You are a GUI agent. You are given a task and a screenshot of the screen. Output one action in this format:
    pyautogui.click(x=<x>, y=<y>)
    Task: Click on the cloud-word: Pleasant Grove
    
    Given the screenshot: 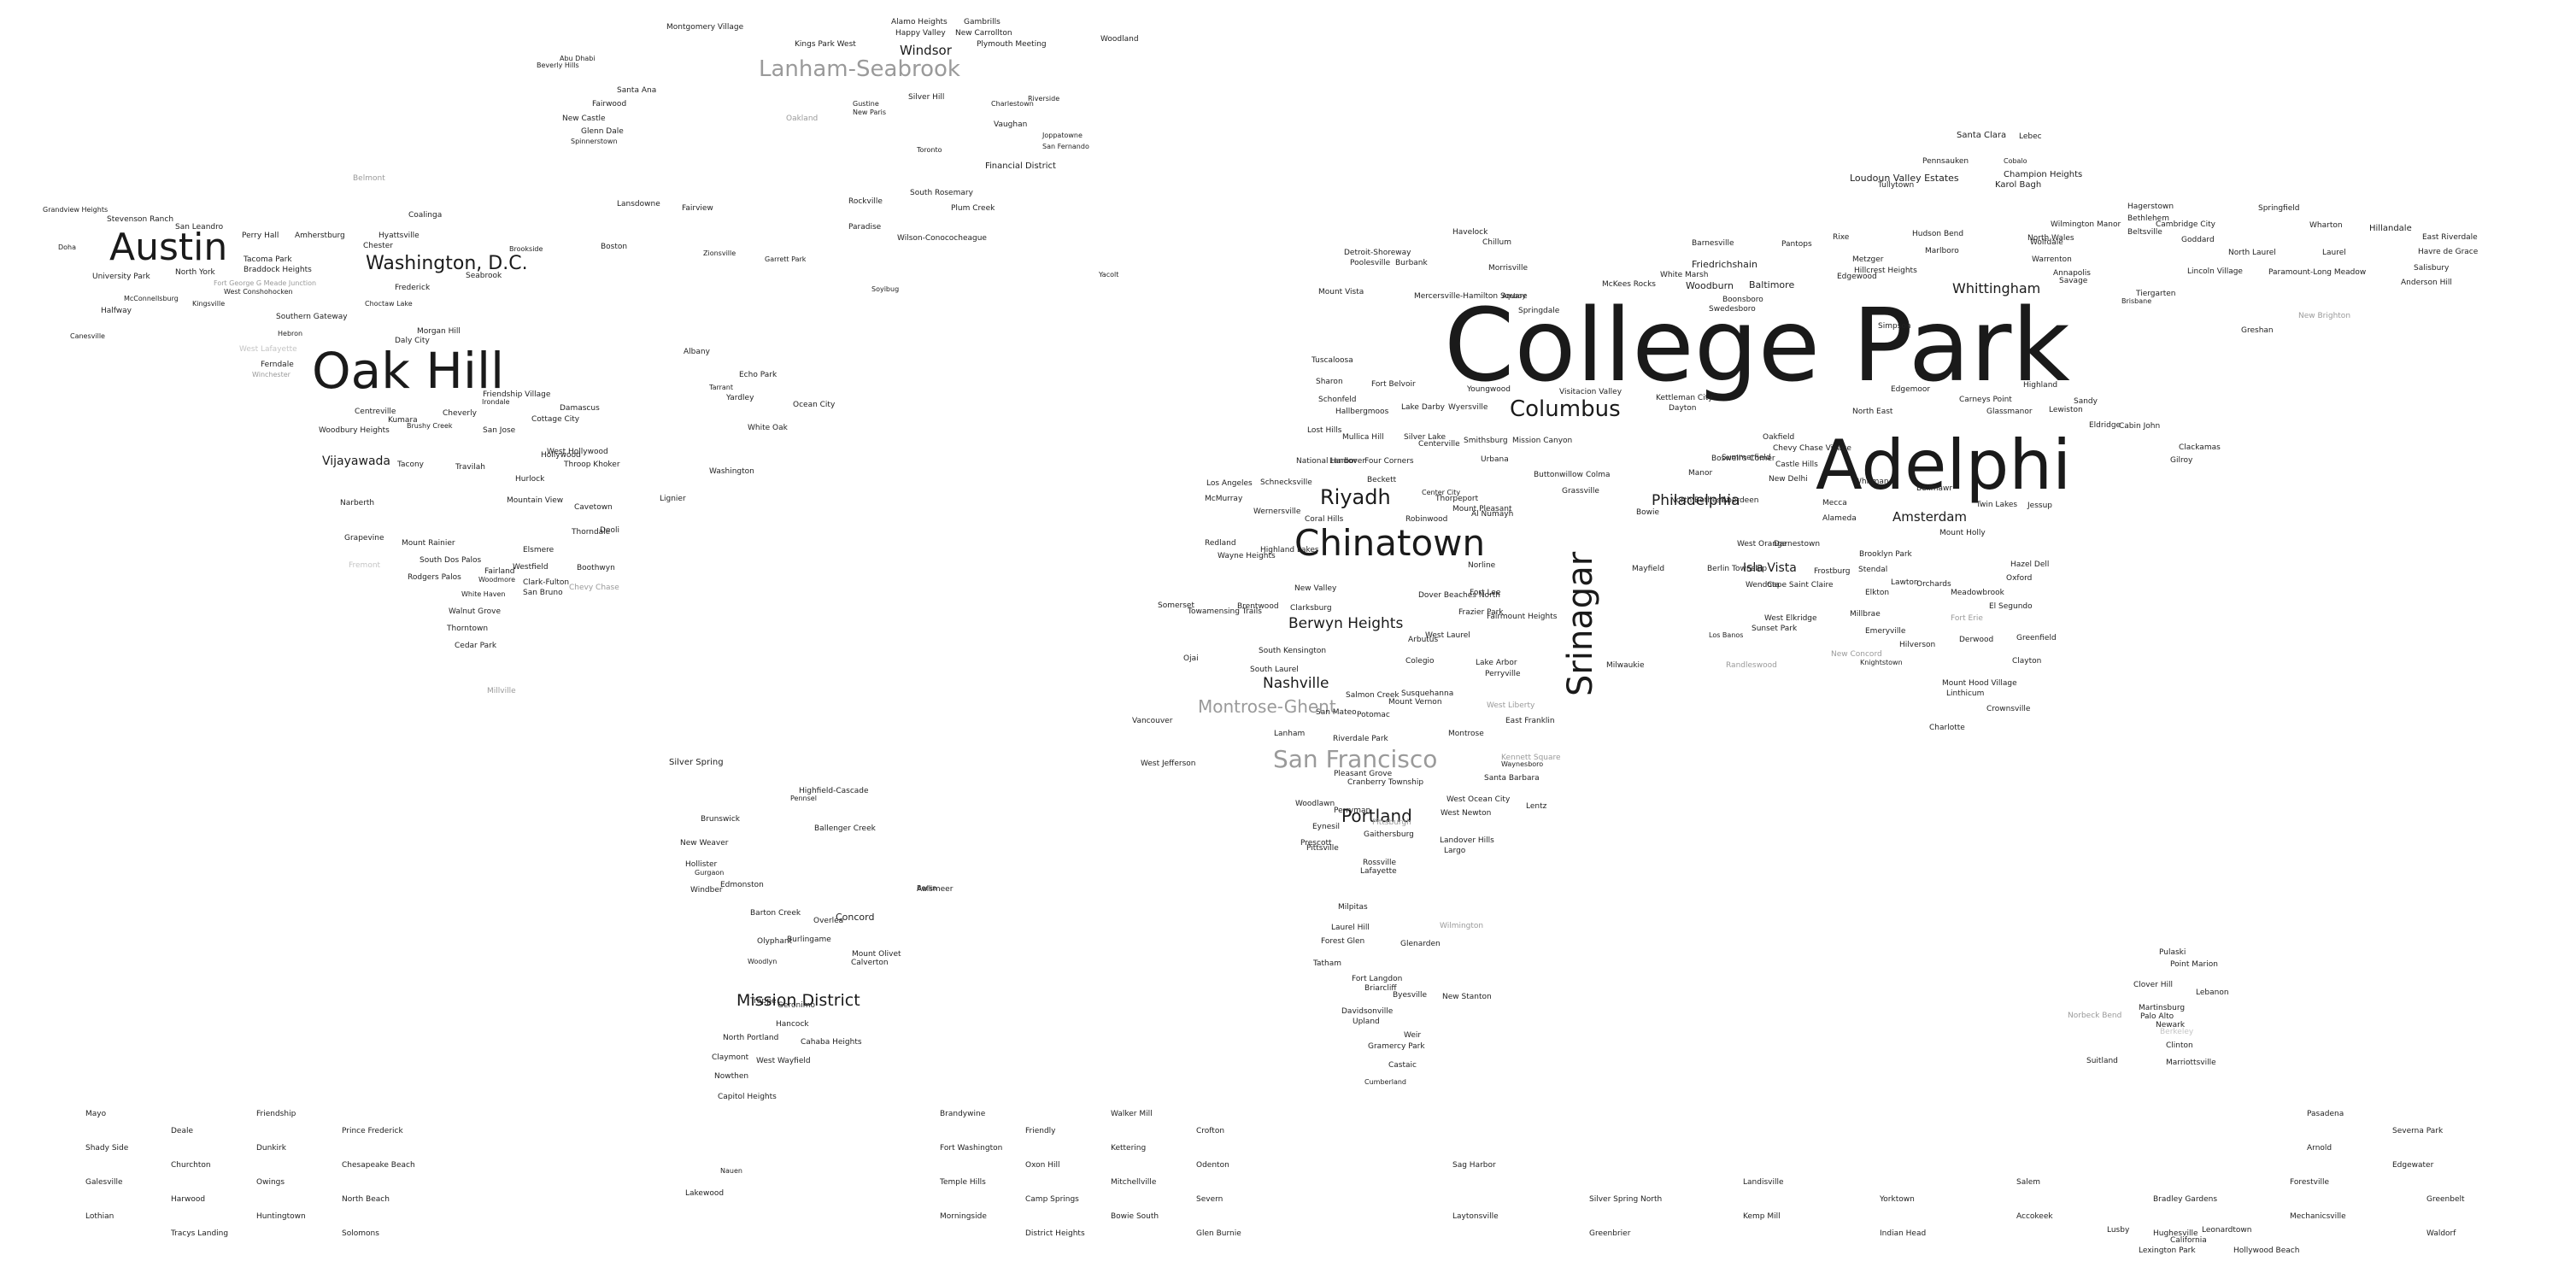 What is the action you would take?
    pyautogui.click(x=1363, y=774)
    